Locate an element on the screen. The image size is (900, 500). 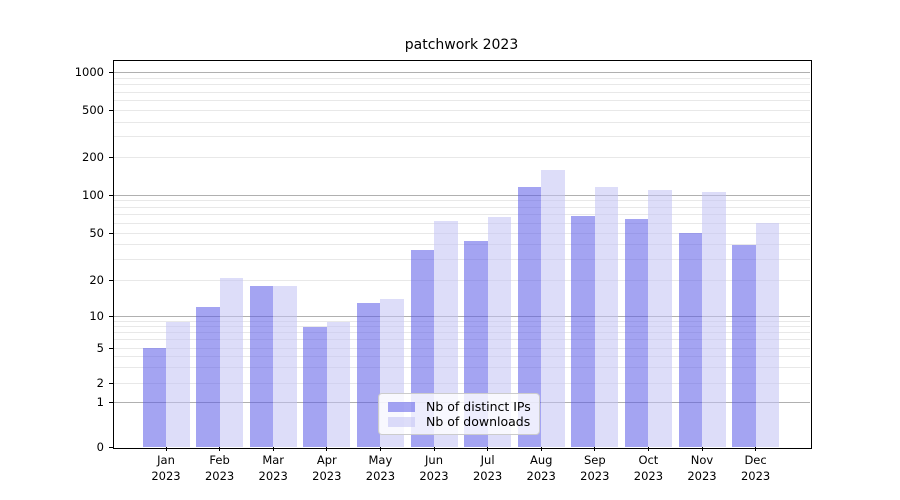
x-tick-jan is located at coordinates (166, 449).